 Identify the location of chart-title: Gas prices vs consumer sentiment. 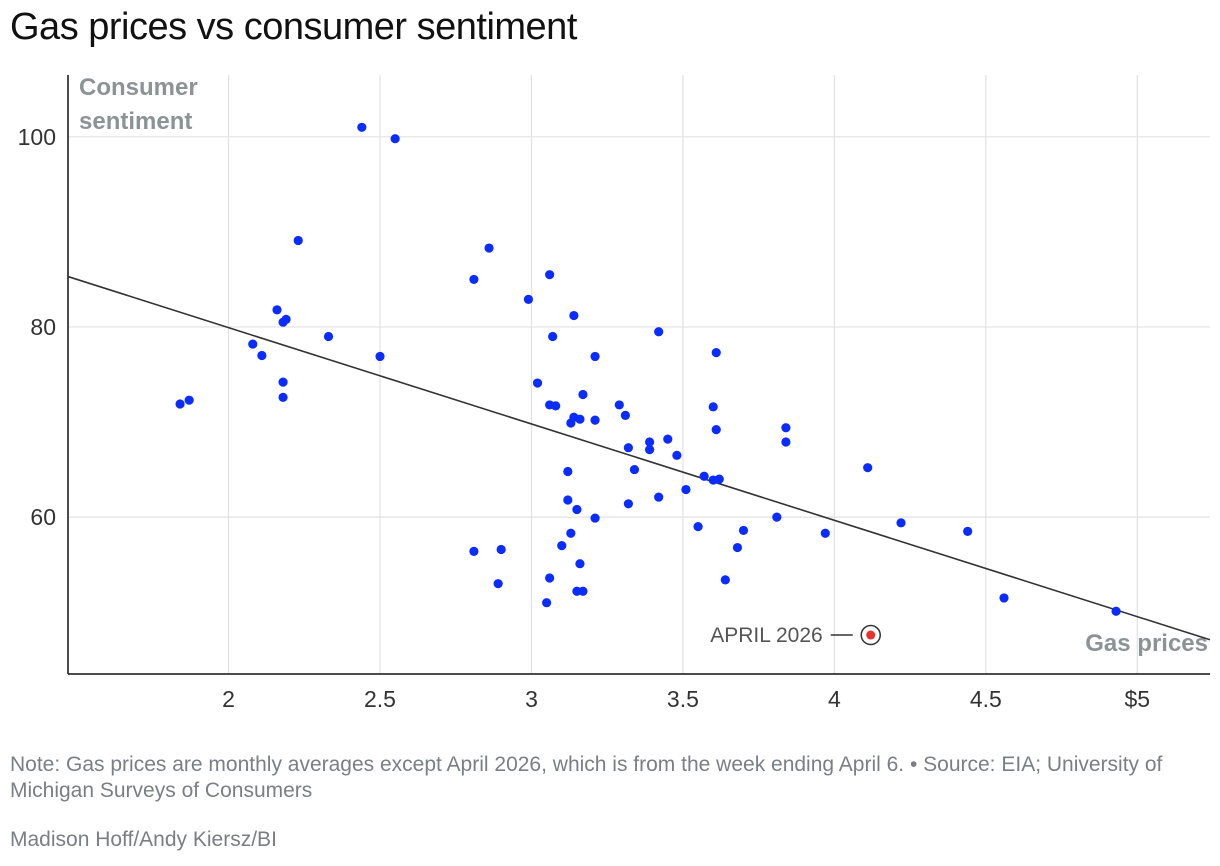
(293, 27).